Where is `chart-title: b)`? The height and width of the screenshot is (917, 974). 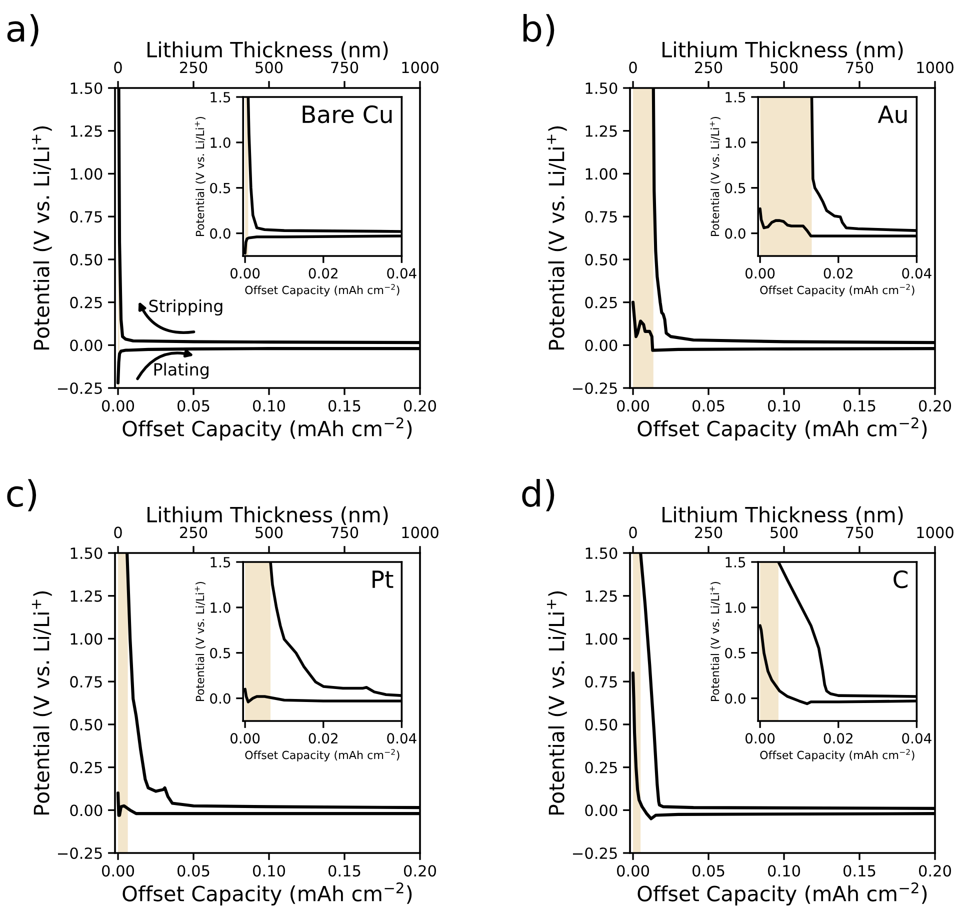 chart-title: b) is located at coordinates (538, 30).